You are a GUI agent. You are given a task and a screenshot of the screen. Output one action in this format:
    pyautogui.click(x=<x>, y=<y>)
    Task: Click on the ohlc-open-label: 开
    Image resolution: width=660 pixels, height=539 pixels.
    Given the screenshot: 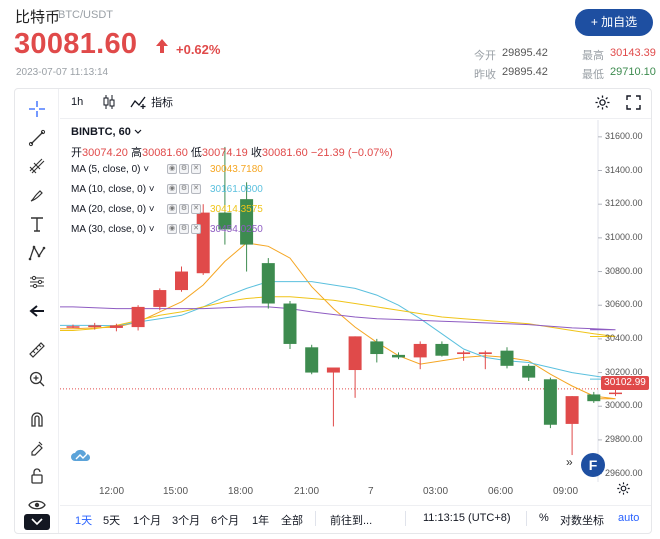 What is the action you would take?
    pyautogui.click(x=76, y=153)
    